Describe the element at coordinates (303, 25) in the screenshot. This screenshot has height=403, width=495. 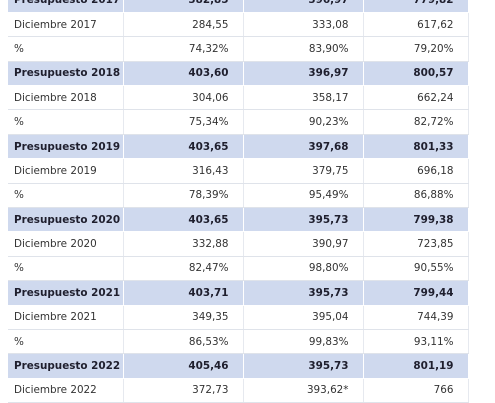
I see `cell-value: 333,08` at that location.